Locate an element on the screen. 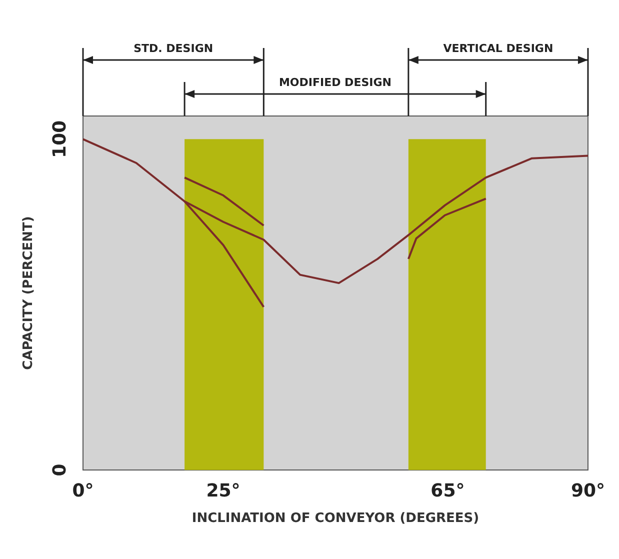 This screenshot has height=559, width=619. x-tick-label: 25° is located at coordinates (223, 491).